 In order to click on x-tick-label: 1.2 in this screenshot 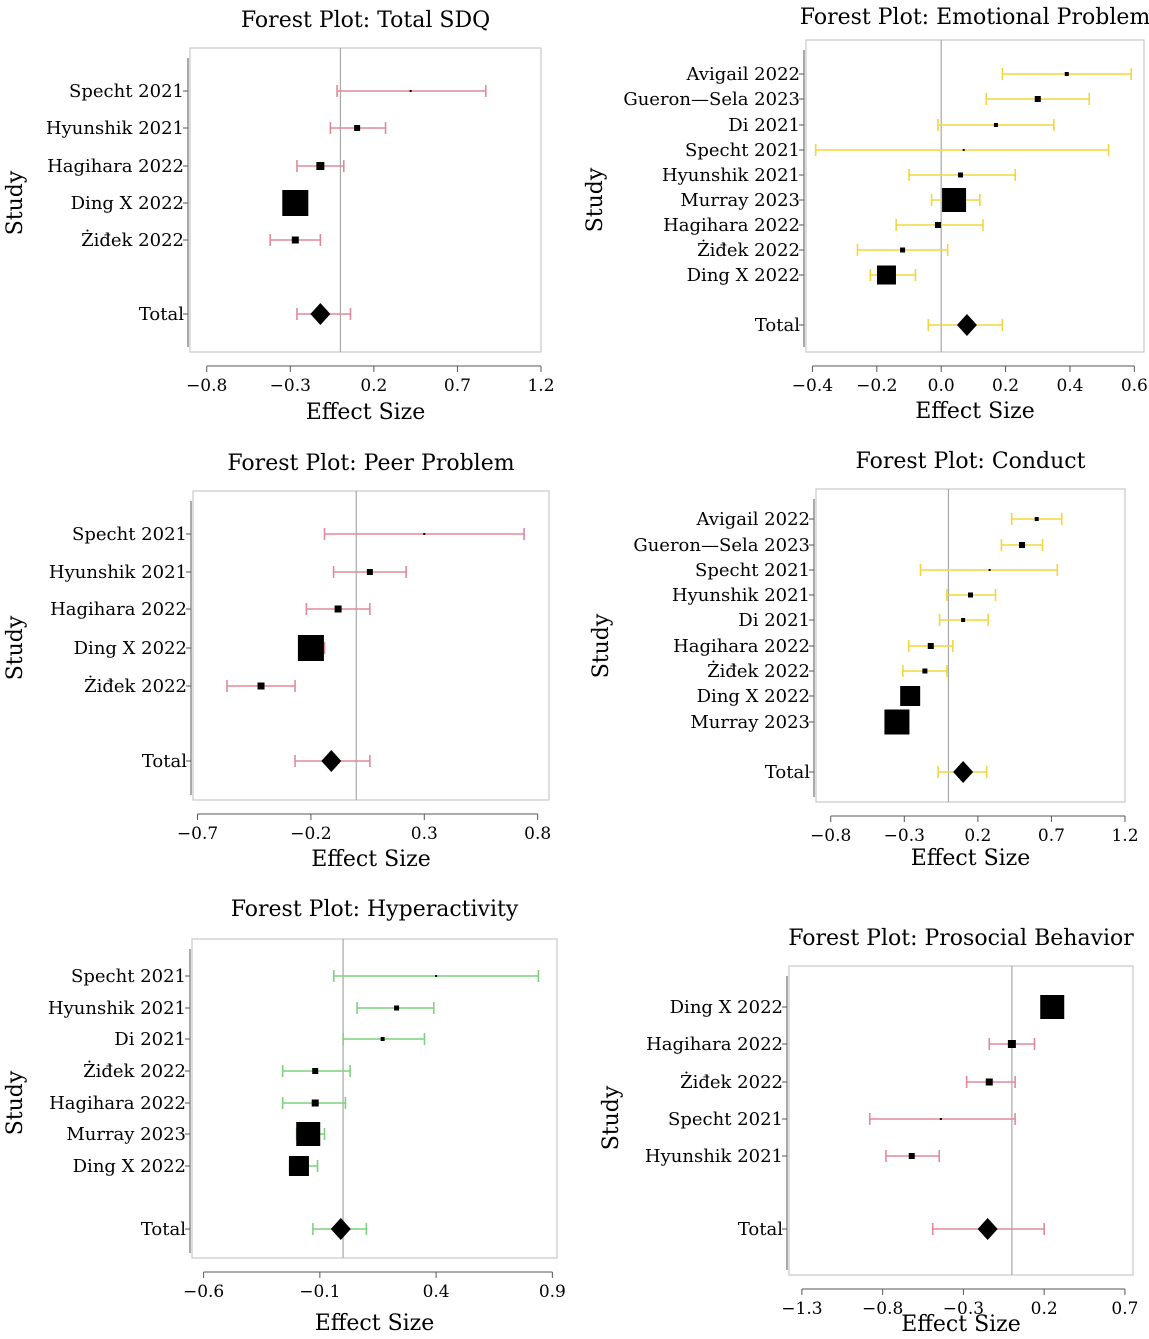, I will do `click(1124, 836)`.